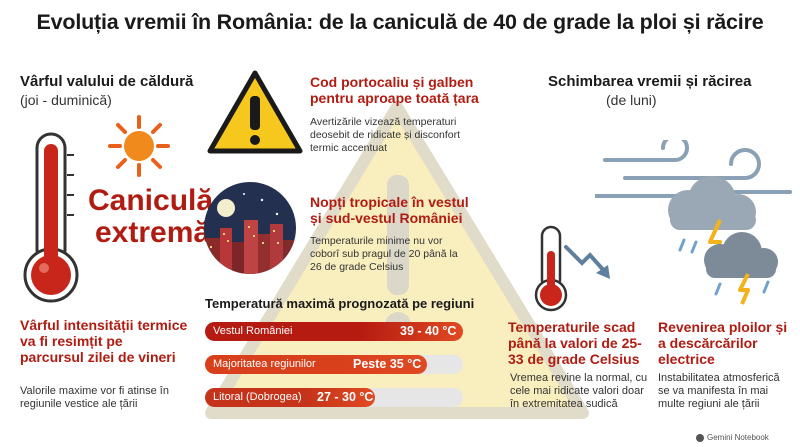 The image size is (800, 447). Describe the element at coordinates (572, 268) in the screenshot. I see `thermometer-drop-icon` at that location.